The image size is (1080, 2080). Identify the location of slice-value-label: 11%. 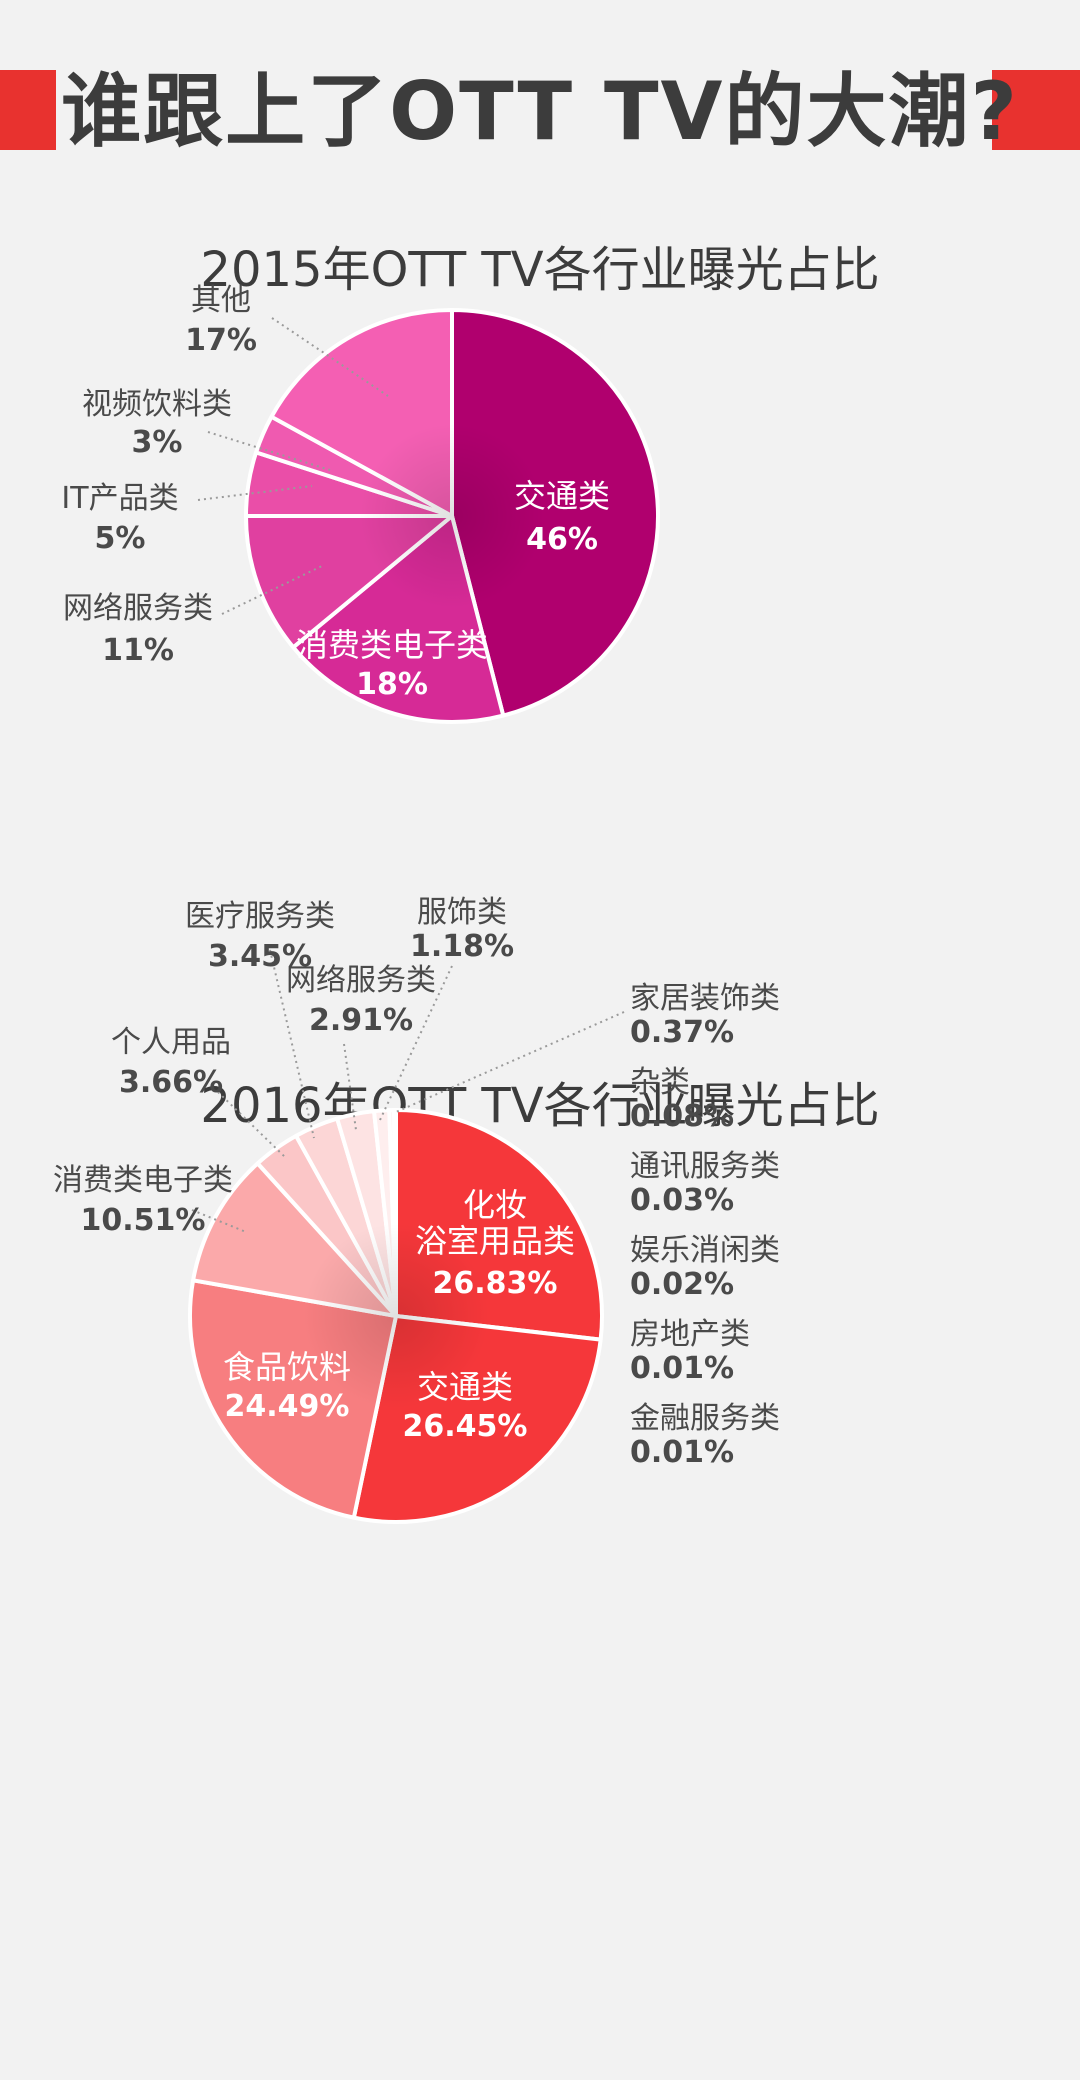
(138, 650).